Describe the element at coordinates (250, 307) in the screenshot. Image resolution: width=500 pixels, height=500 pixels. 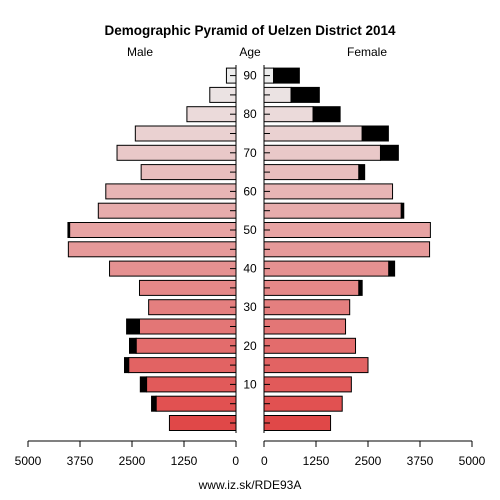
I see `age-tick-label: 30` at that location.